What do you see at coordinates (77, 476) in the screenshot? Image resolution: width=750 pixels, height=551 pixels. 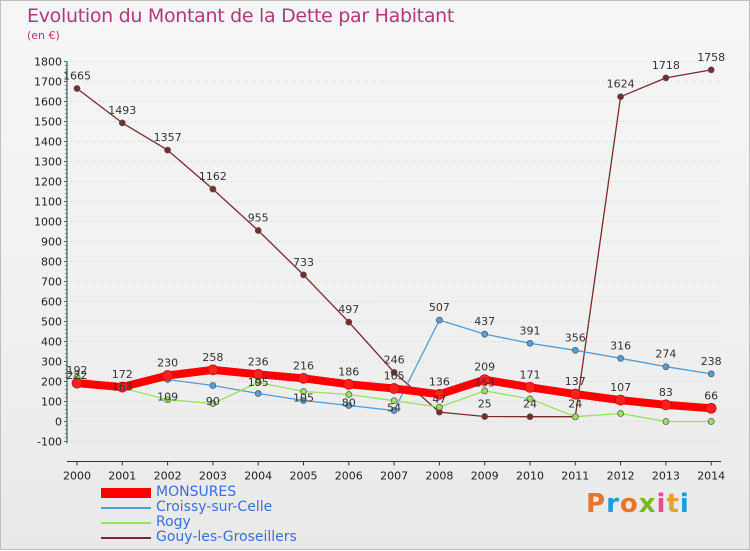 I see `x-tick-label: 2000` at bounding box center [77, 476].